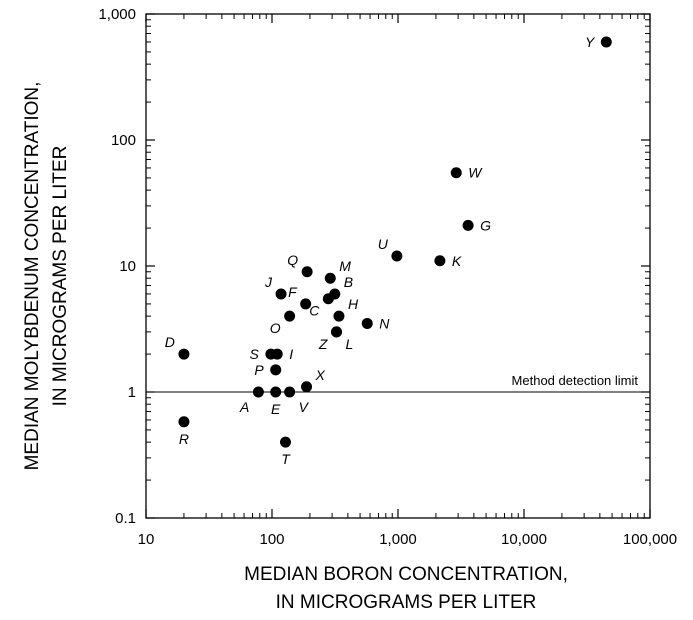  What do you see at coordinates (345, 266) in the screenshot?
I see `point-label-m: M` at bounding box center [345, 266].